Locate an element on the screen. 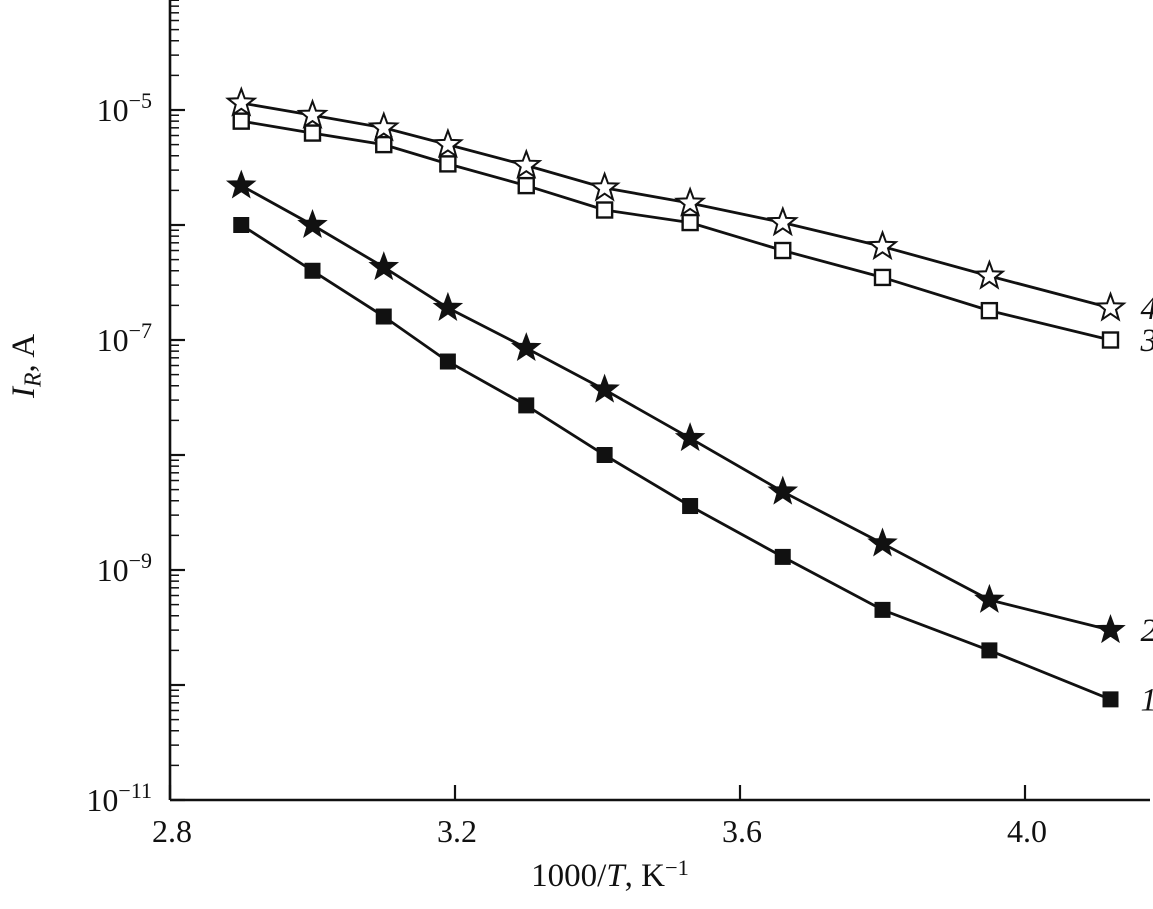 This screenshot has width=1153, height=909. series-2-label: 2 is located at coordinates (1147, 631).